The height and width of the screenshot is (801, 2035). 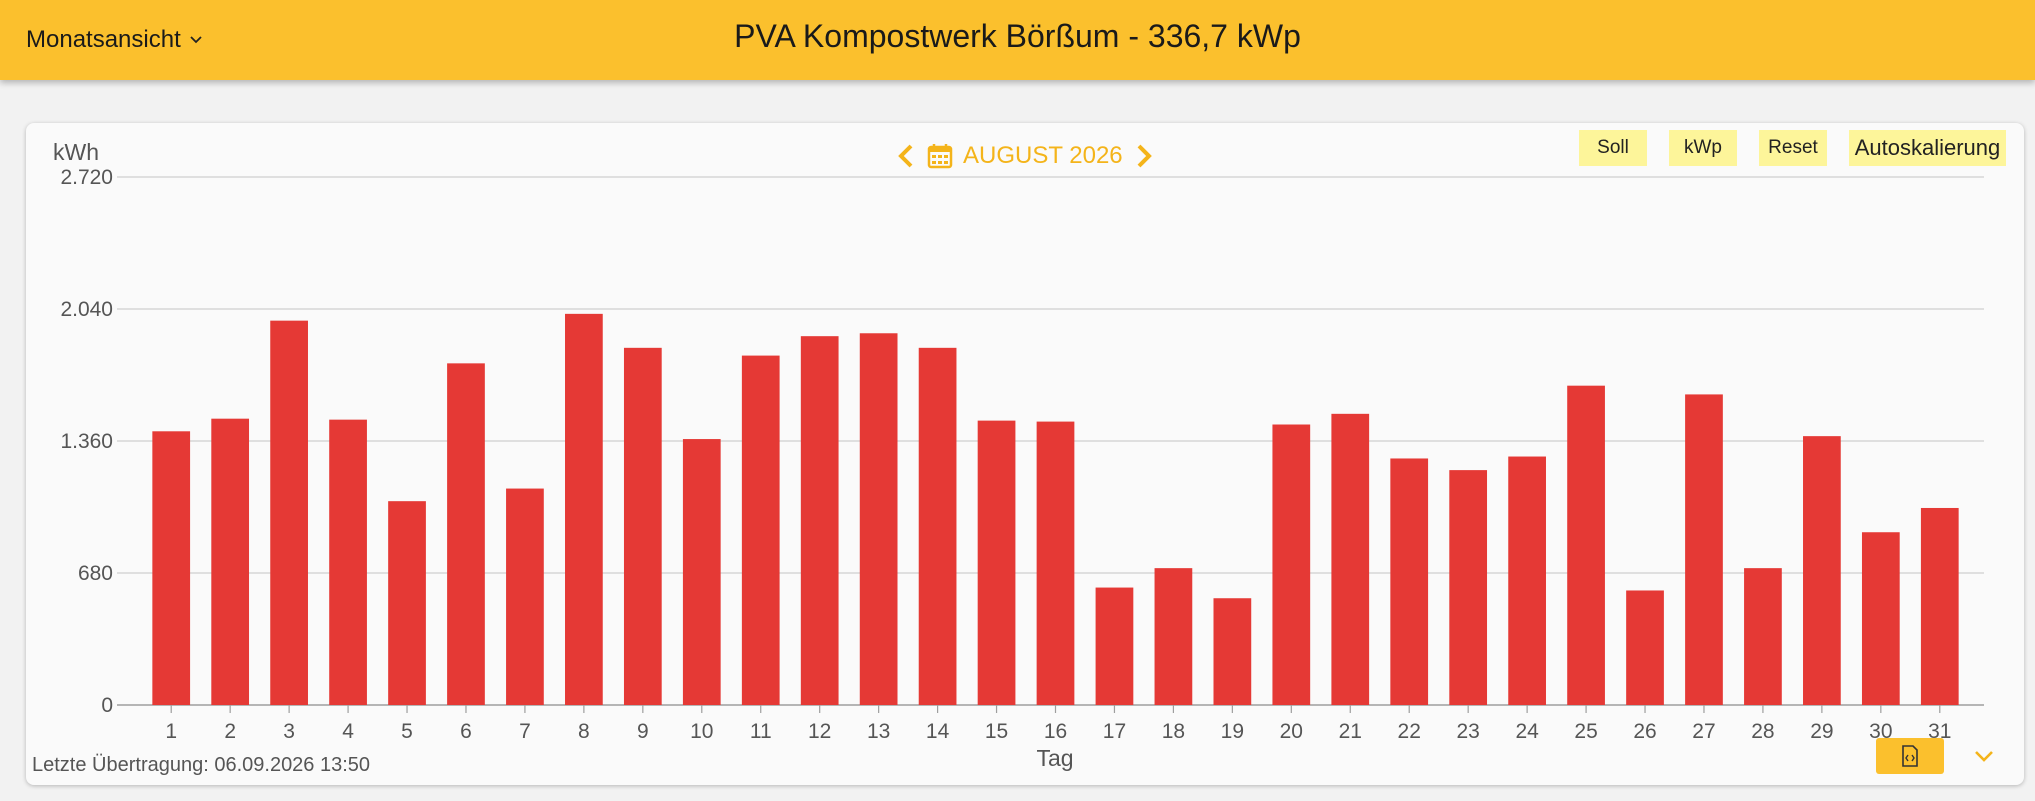 What do you see at coordinates (525, 731) in the screenshot?
I see `x-tick-label: 7` at bounding box center [525, 731].